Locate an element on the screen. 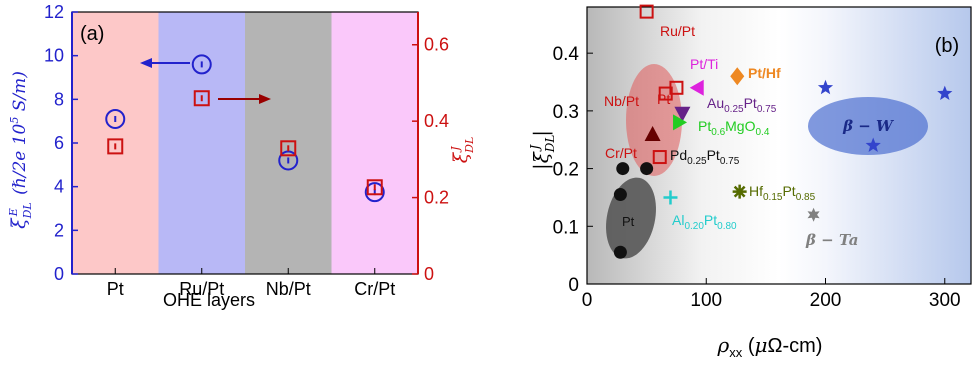 This screenshot has width=979, height=367. right-tick-label: 0 is located at coordinates (429, 274).